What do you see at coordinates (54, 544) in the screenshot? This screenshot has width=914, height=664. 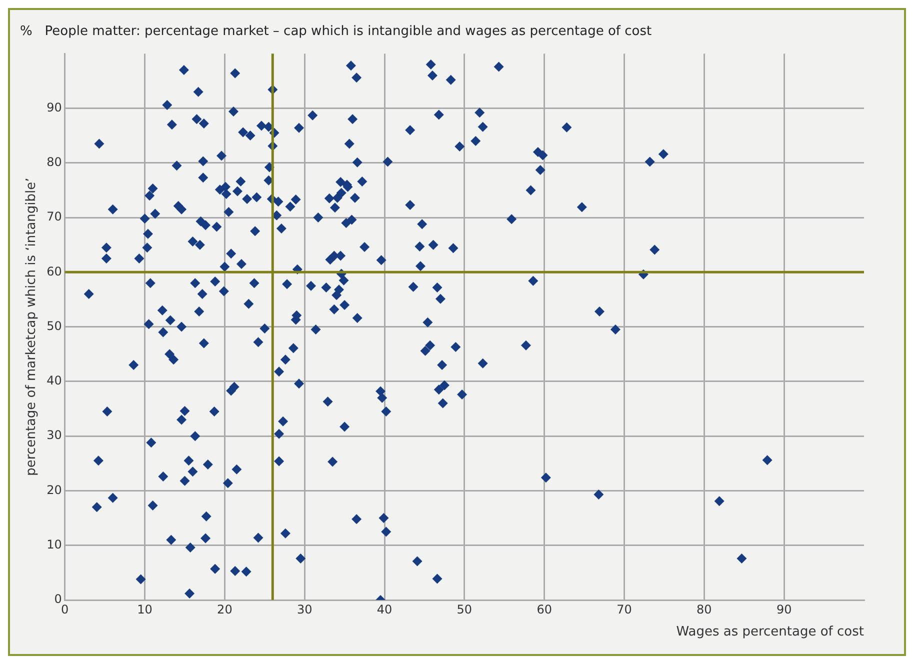 I see `y-tick-label: 10` at bounding box center [54, 544].